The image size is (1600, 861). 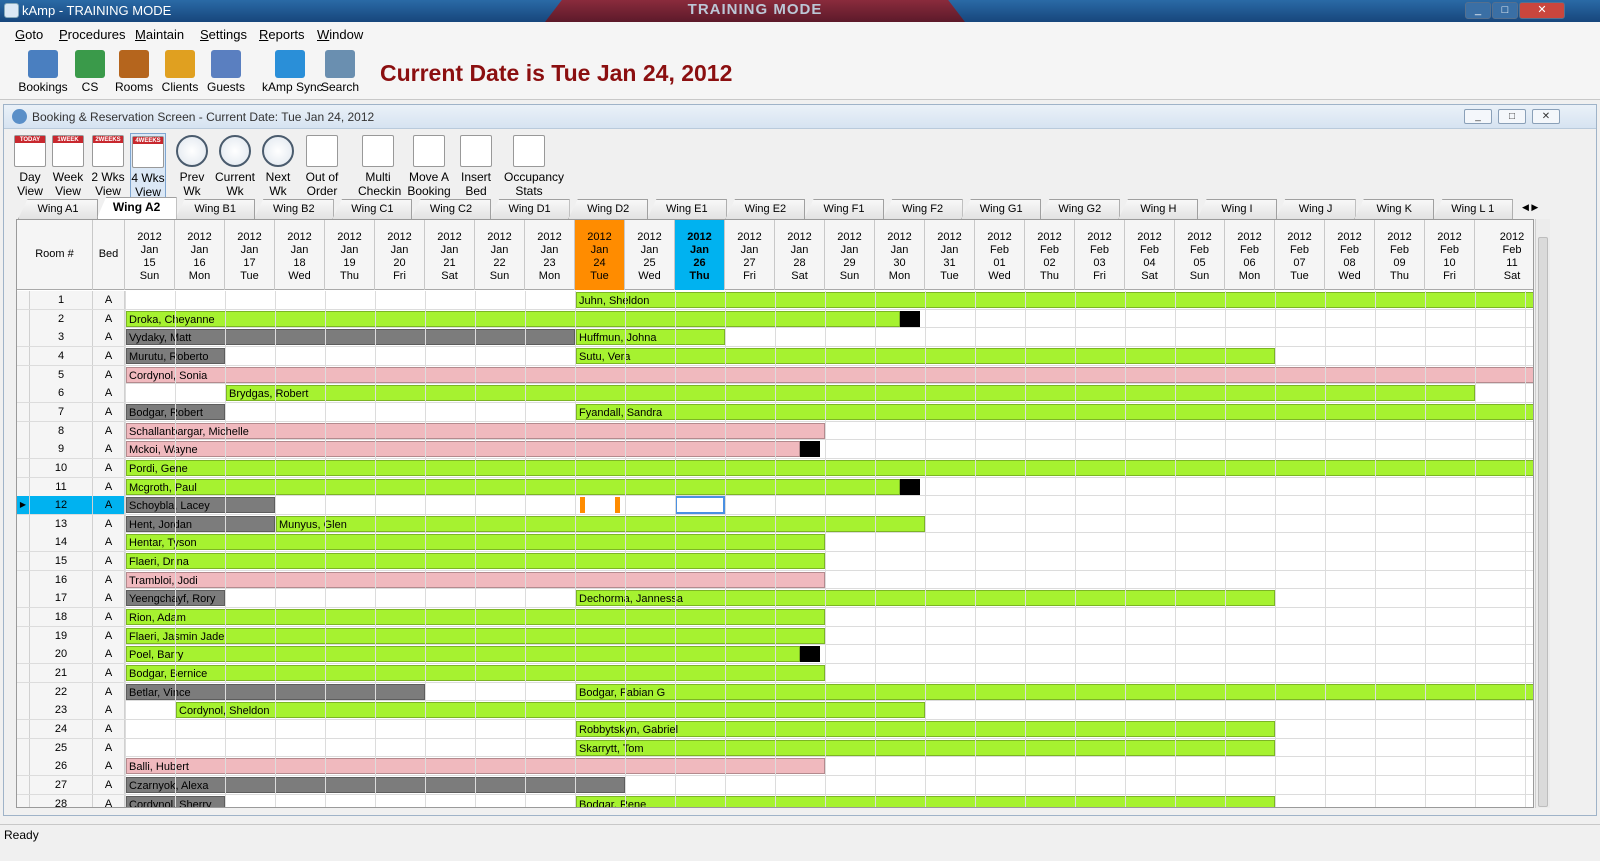 I want to click on multi-checkin-button: Multi Checkin, so click(x=379, y=167).